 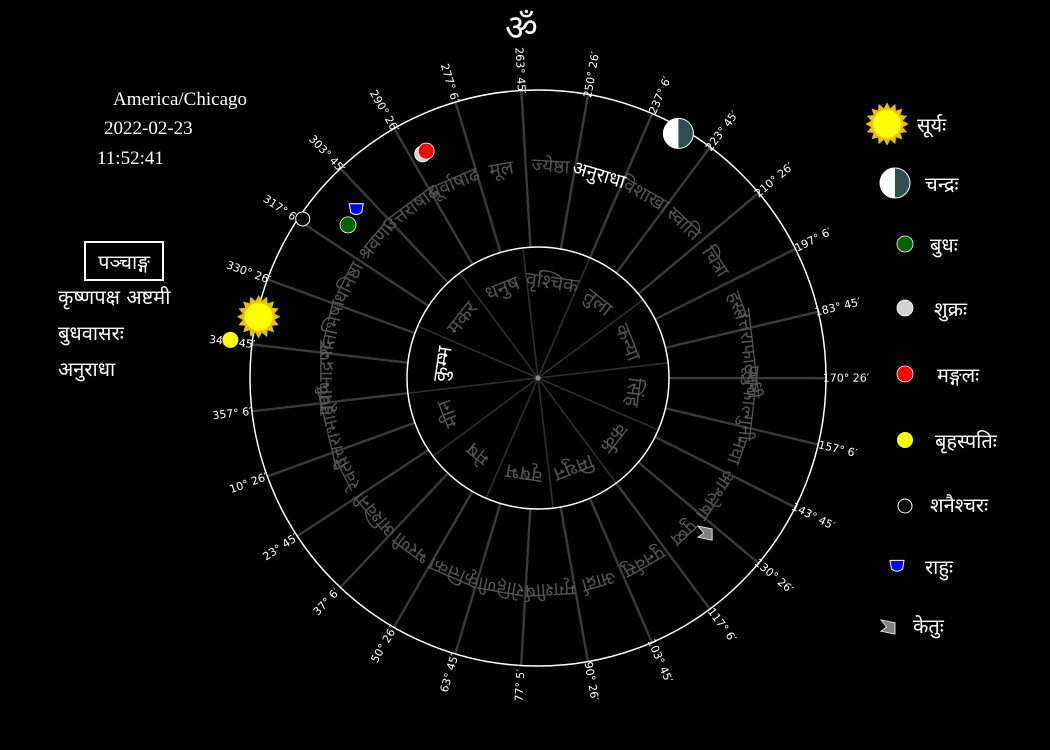 What do you see at coordinates (384, 111) in the screenshot?
I see `degree-label: 290° 26′` at bounding box center [384, 111].